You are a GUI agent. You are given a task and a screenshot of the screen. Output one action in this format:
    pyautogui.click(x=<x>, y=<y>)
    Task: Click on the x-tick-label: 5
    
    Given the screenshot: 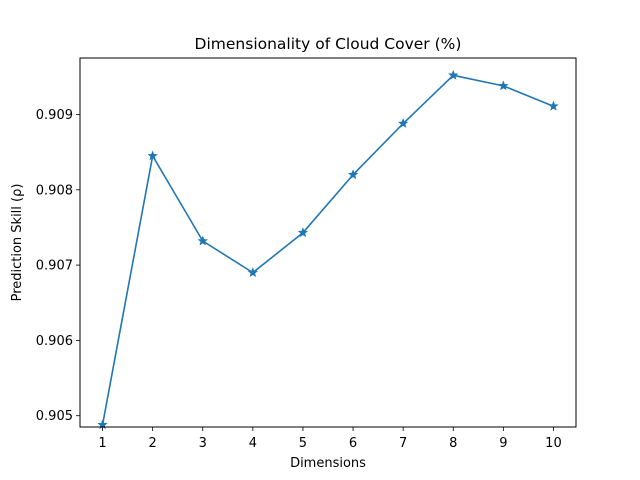 What is the action you would take?
    pyautogui.click(x=303, y=443)
    